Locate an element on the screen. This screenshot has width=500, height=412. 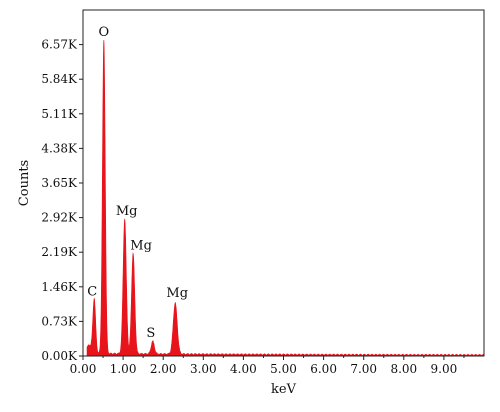
x-axis-title: keV is located at coordinates (284, 389).